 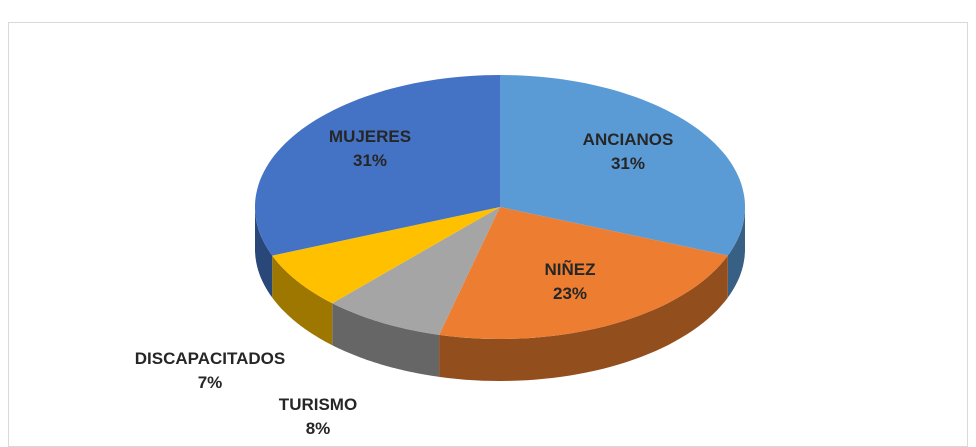 I want to click on data-label: DISCAPACITADOS 7%, so click(x=210, y=371).